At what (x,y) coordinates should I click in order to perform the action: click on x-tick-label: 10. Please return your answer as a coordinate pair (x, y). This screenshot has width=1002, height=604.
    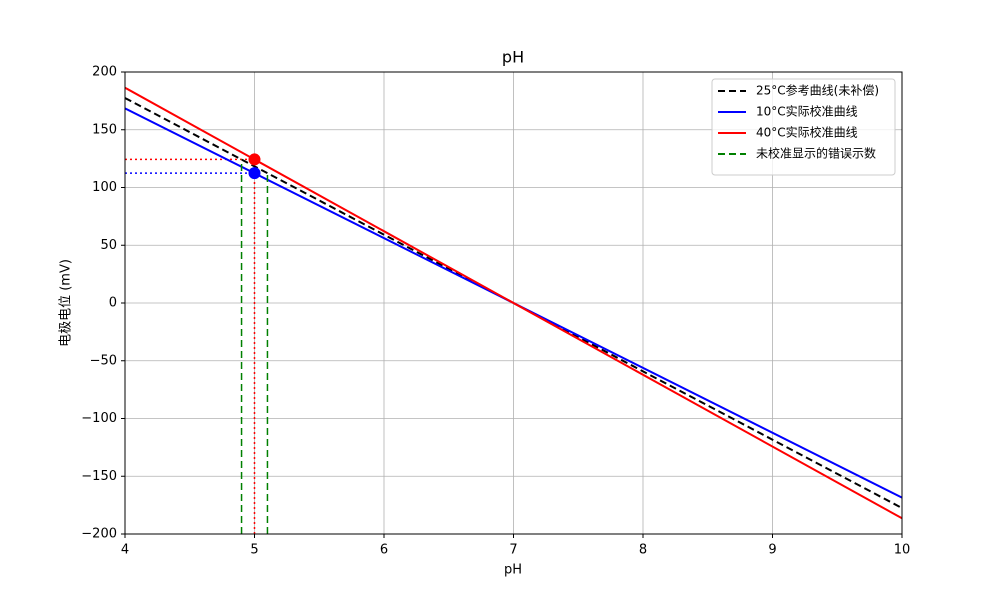
    Looking at the image, I should click on (902, 550).